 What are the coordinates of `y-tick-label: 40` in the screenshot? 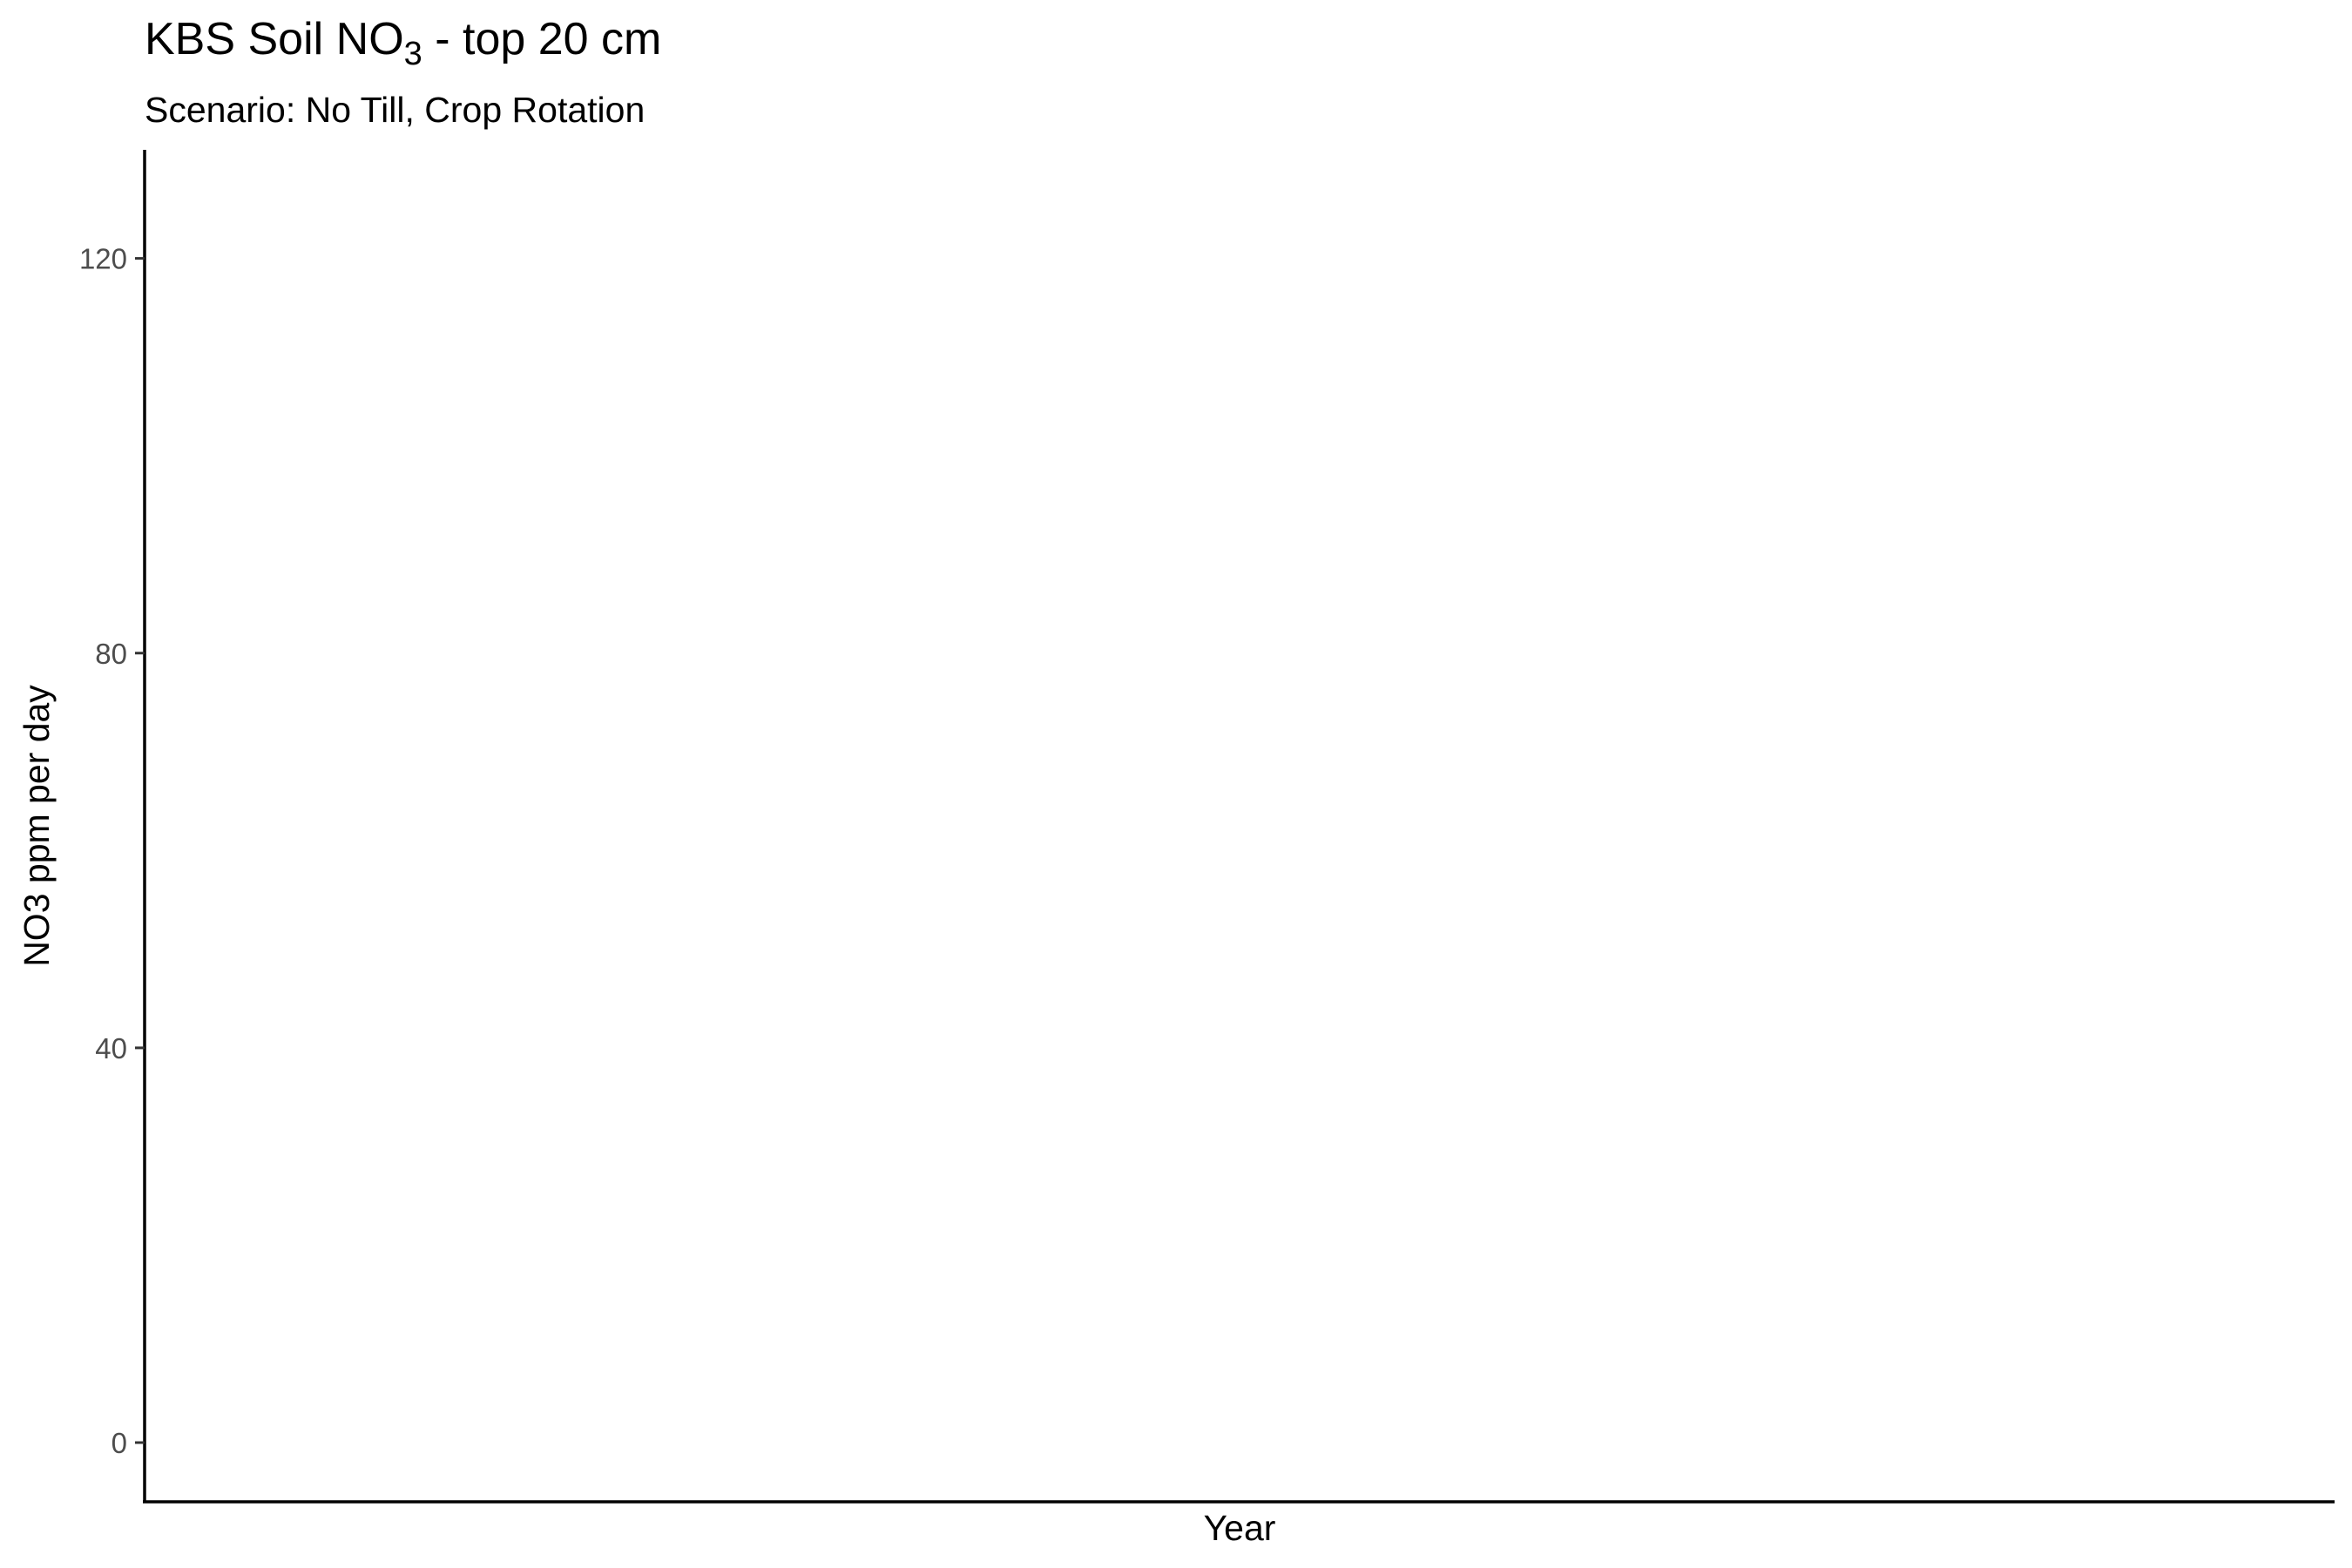 It's located at (111, 1048).